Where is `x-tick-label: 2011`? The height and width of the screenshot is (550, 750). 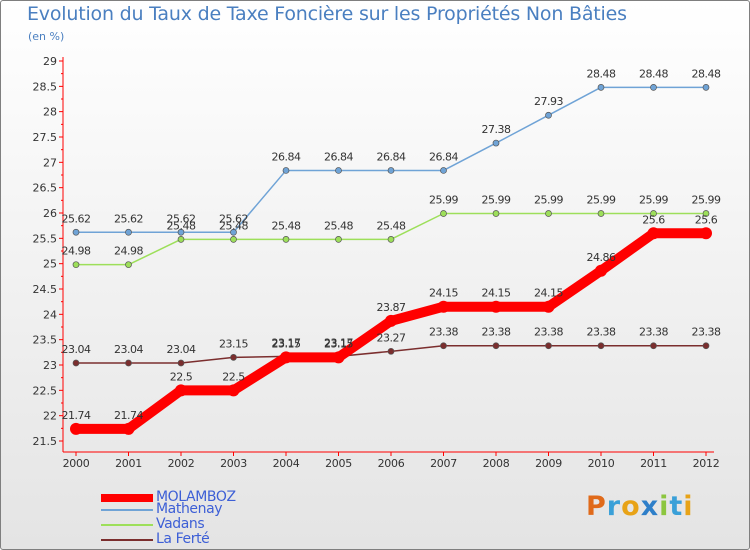 x-tick-label: 2011 is located at coordinates (653, 463).